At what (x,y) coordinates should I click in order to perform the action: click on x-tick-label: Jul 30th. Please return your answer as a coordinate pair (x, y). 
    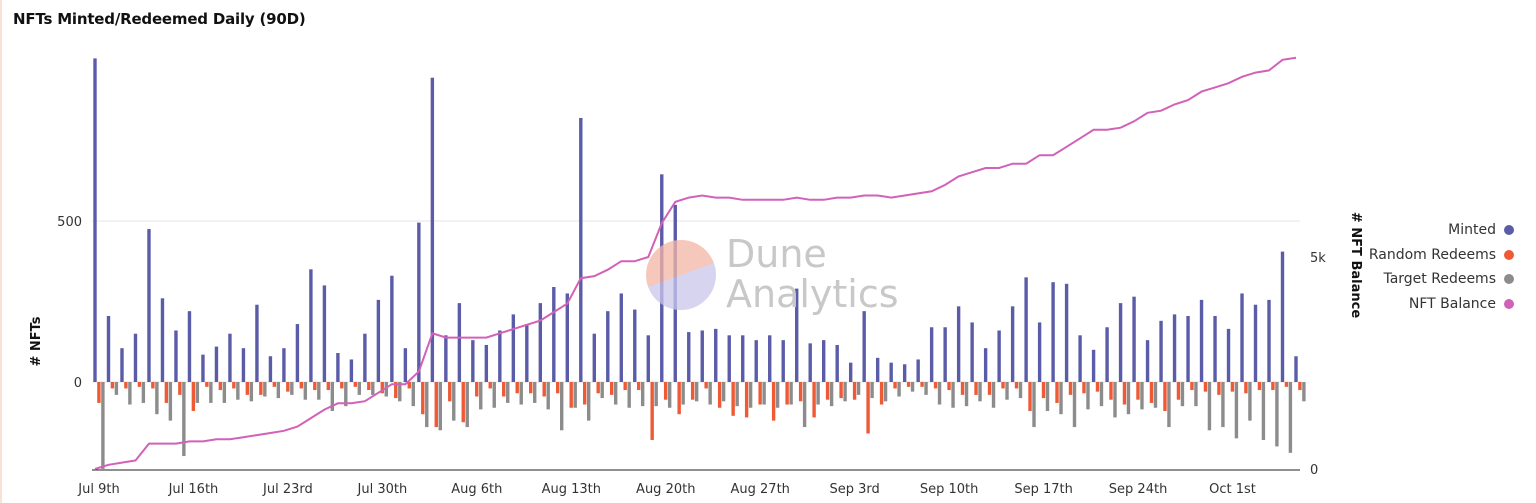
    Looking at the image, I should click on (382, 489).